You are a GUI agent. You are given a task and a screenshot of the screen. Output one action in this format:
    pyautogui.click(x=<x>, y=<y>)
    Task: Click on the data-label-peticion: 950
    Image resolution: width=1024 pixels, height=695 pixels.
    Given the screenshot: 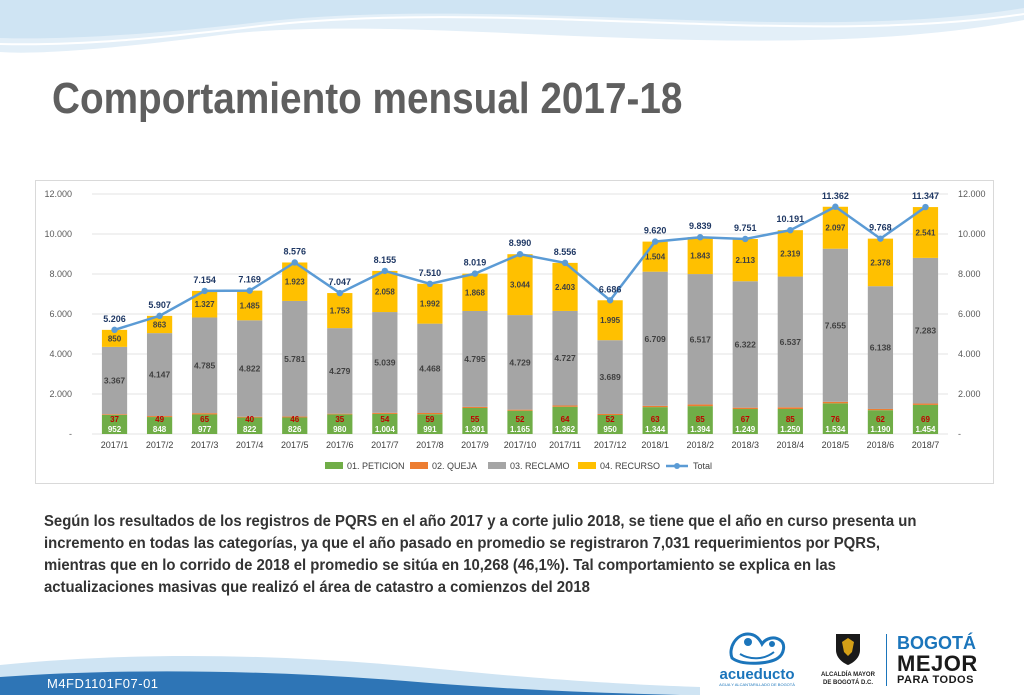 What is the action you would take?
    pyautogui.click(x=610, y=429)
    